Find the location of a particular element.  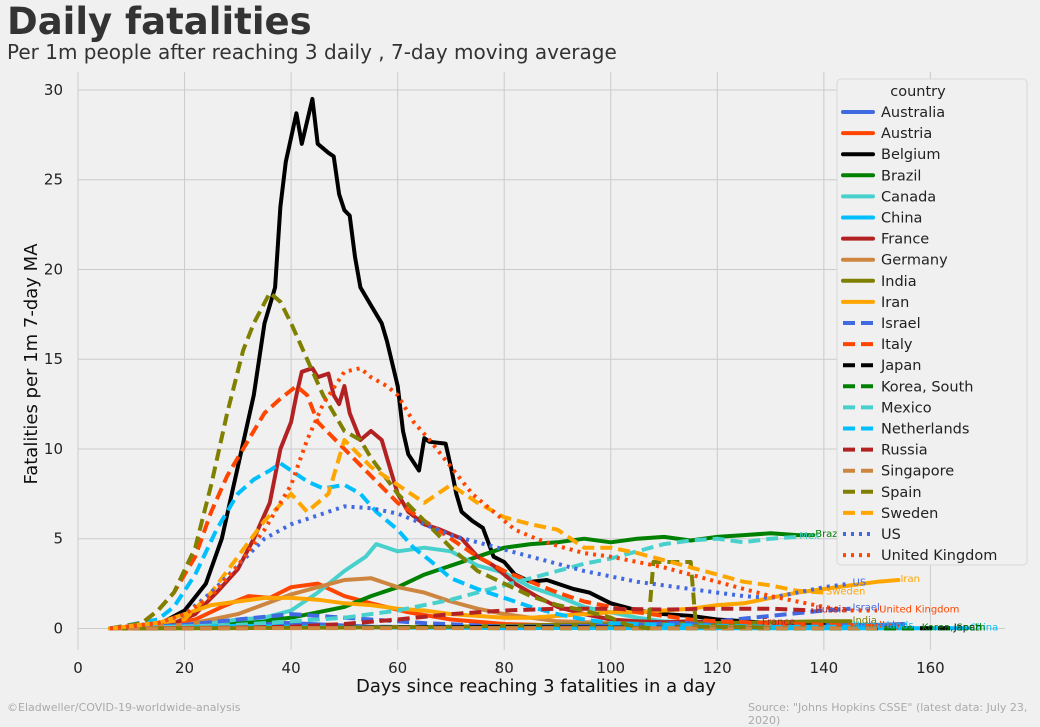

legend-label: Korea, South is located at coordinates (927, 387).